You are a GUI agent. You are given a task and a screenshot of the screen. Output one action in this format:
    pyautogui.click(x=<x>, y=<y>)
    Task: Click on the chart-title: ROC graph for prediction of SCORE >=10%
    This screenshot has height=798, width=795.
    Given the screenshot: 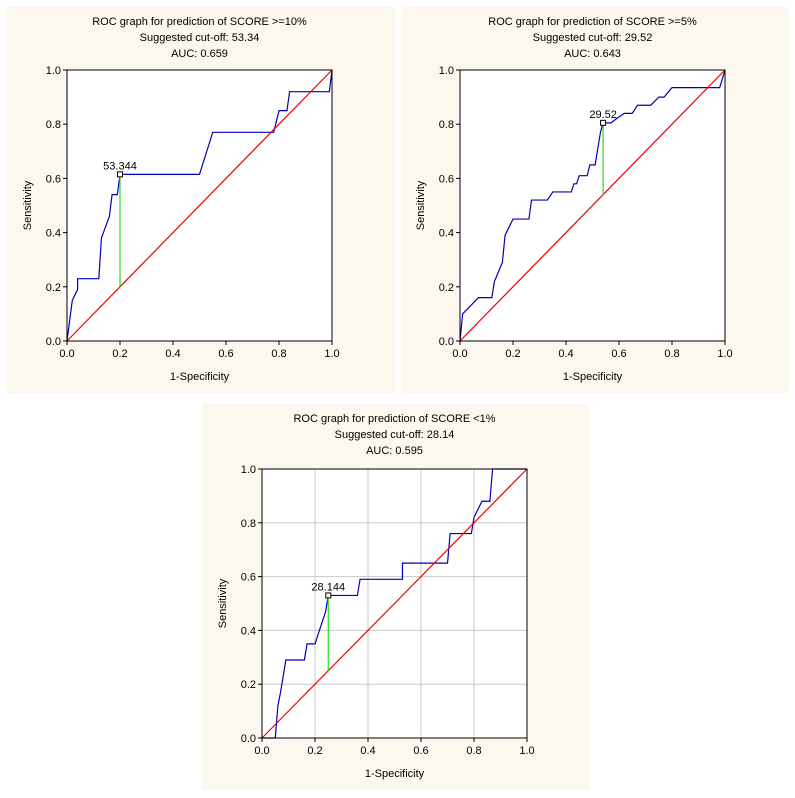 What is the action you would take?
    pyautogui.click(x=199, y=22)
    